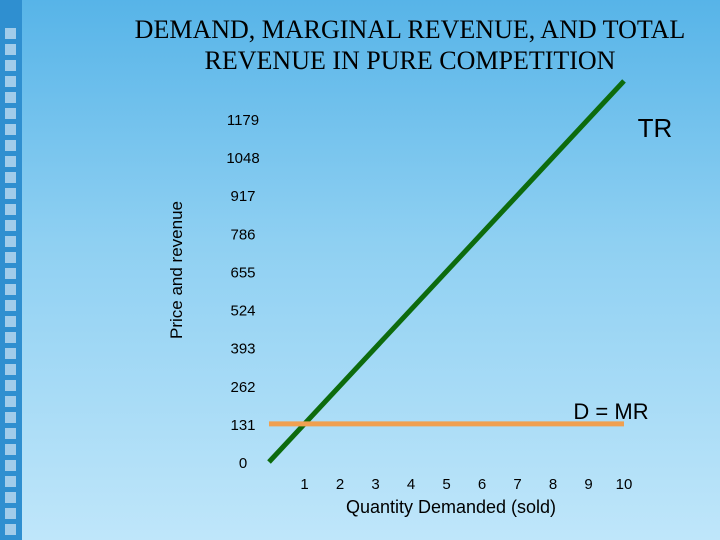 The image size is (720, 540). Describe the element at coordinates (242, 425) in the screenshot. I see `y-tick-label: 131` at that location.